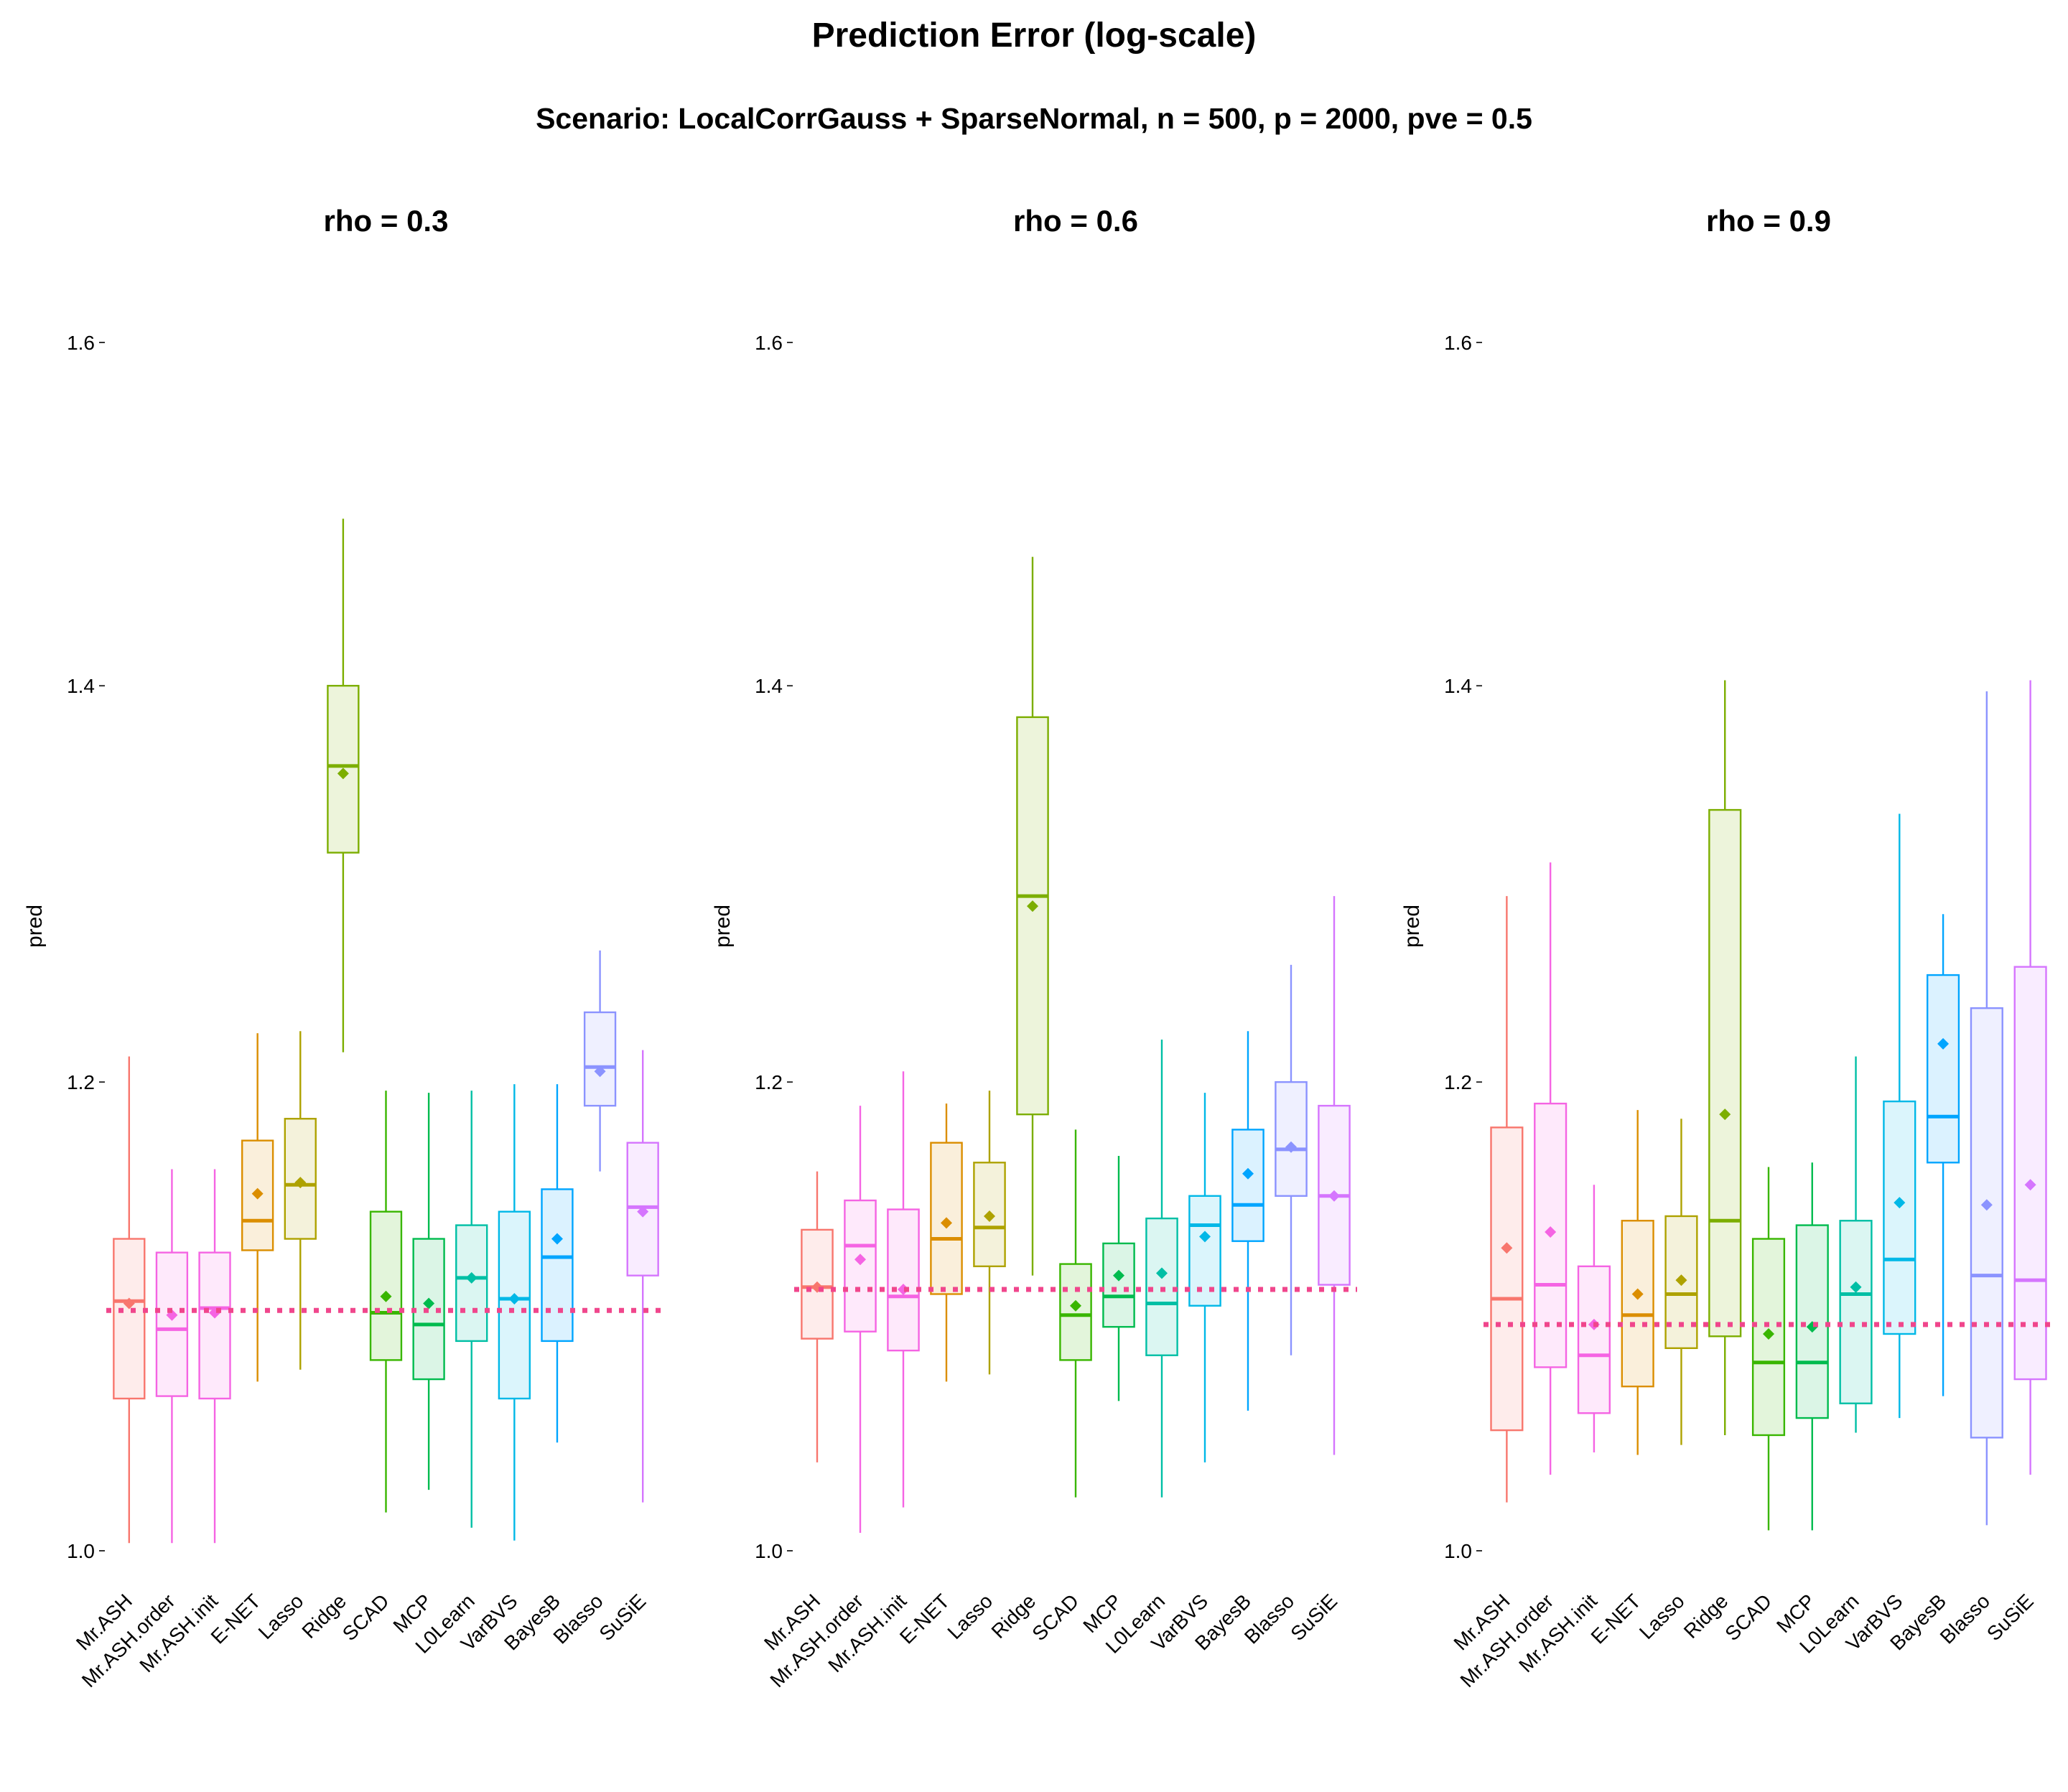 This screenshot has width=2068, height=1792. I want to click on facet-title: rho = 0.6, so click(1075, 221).